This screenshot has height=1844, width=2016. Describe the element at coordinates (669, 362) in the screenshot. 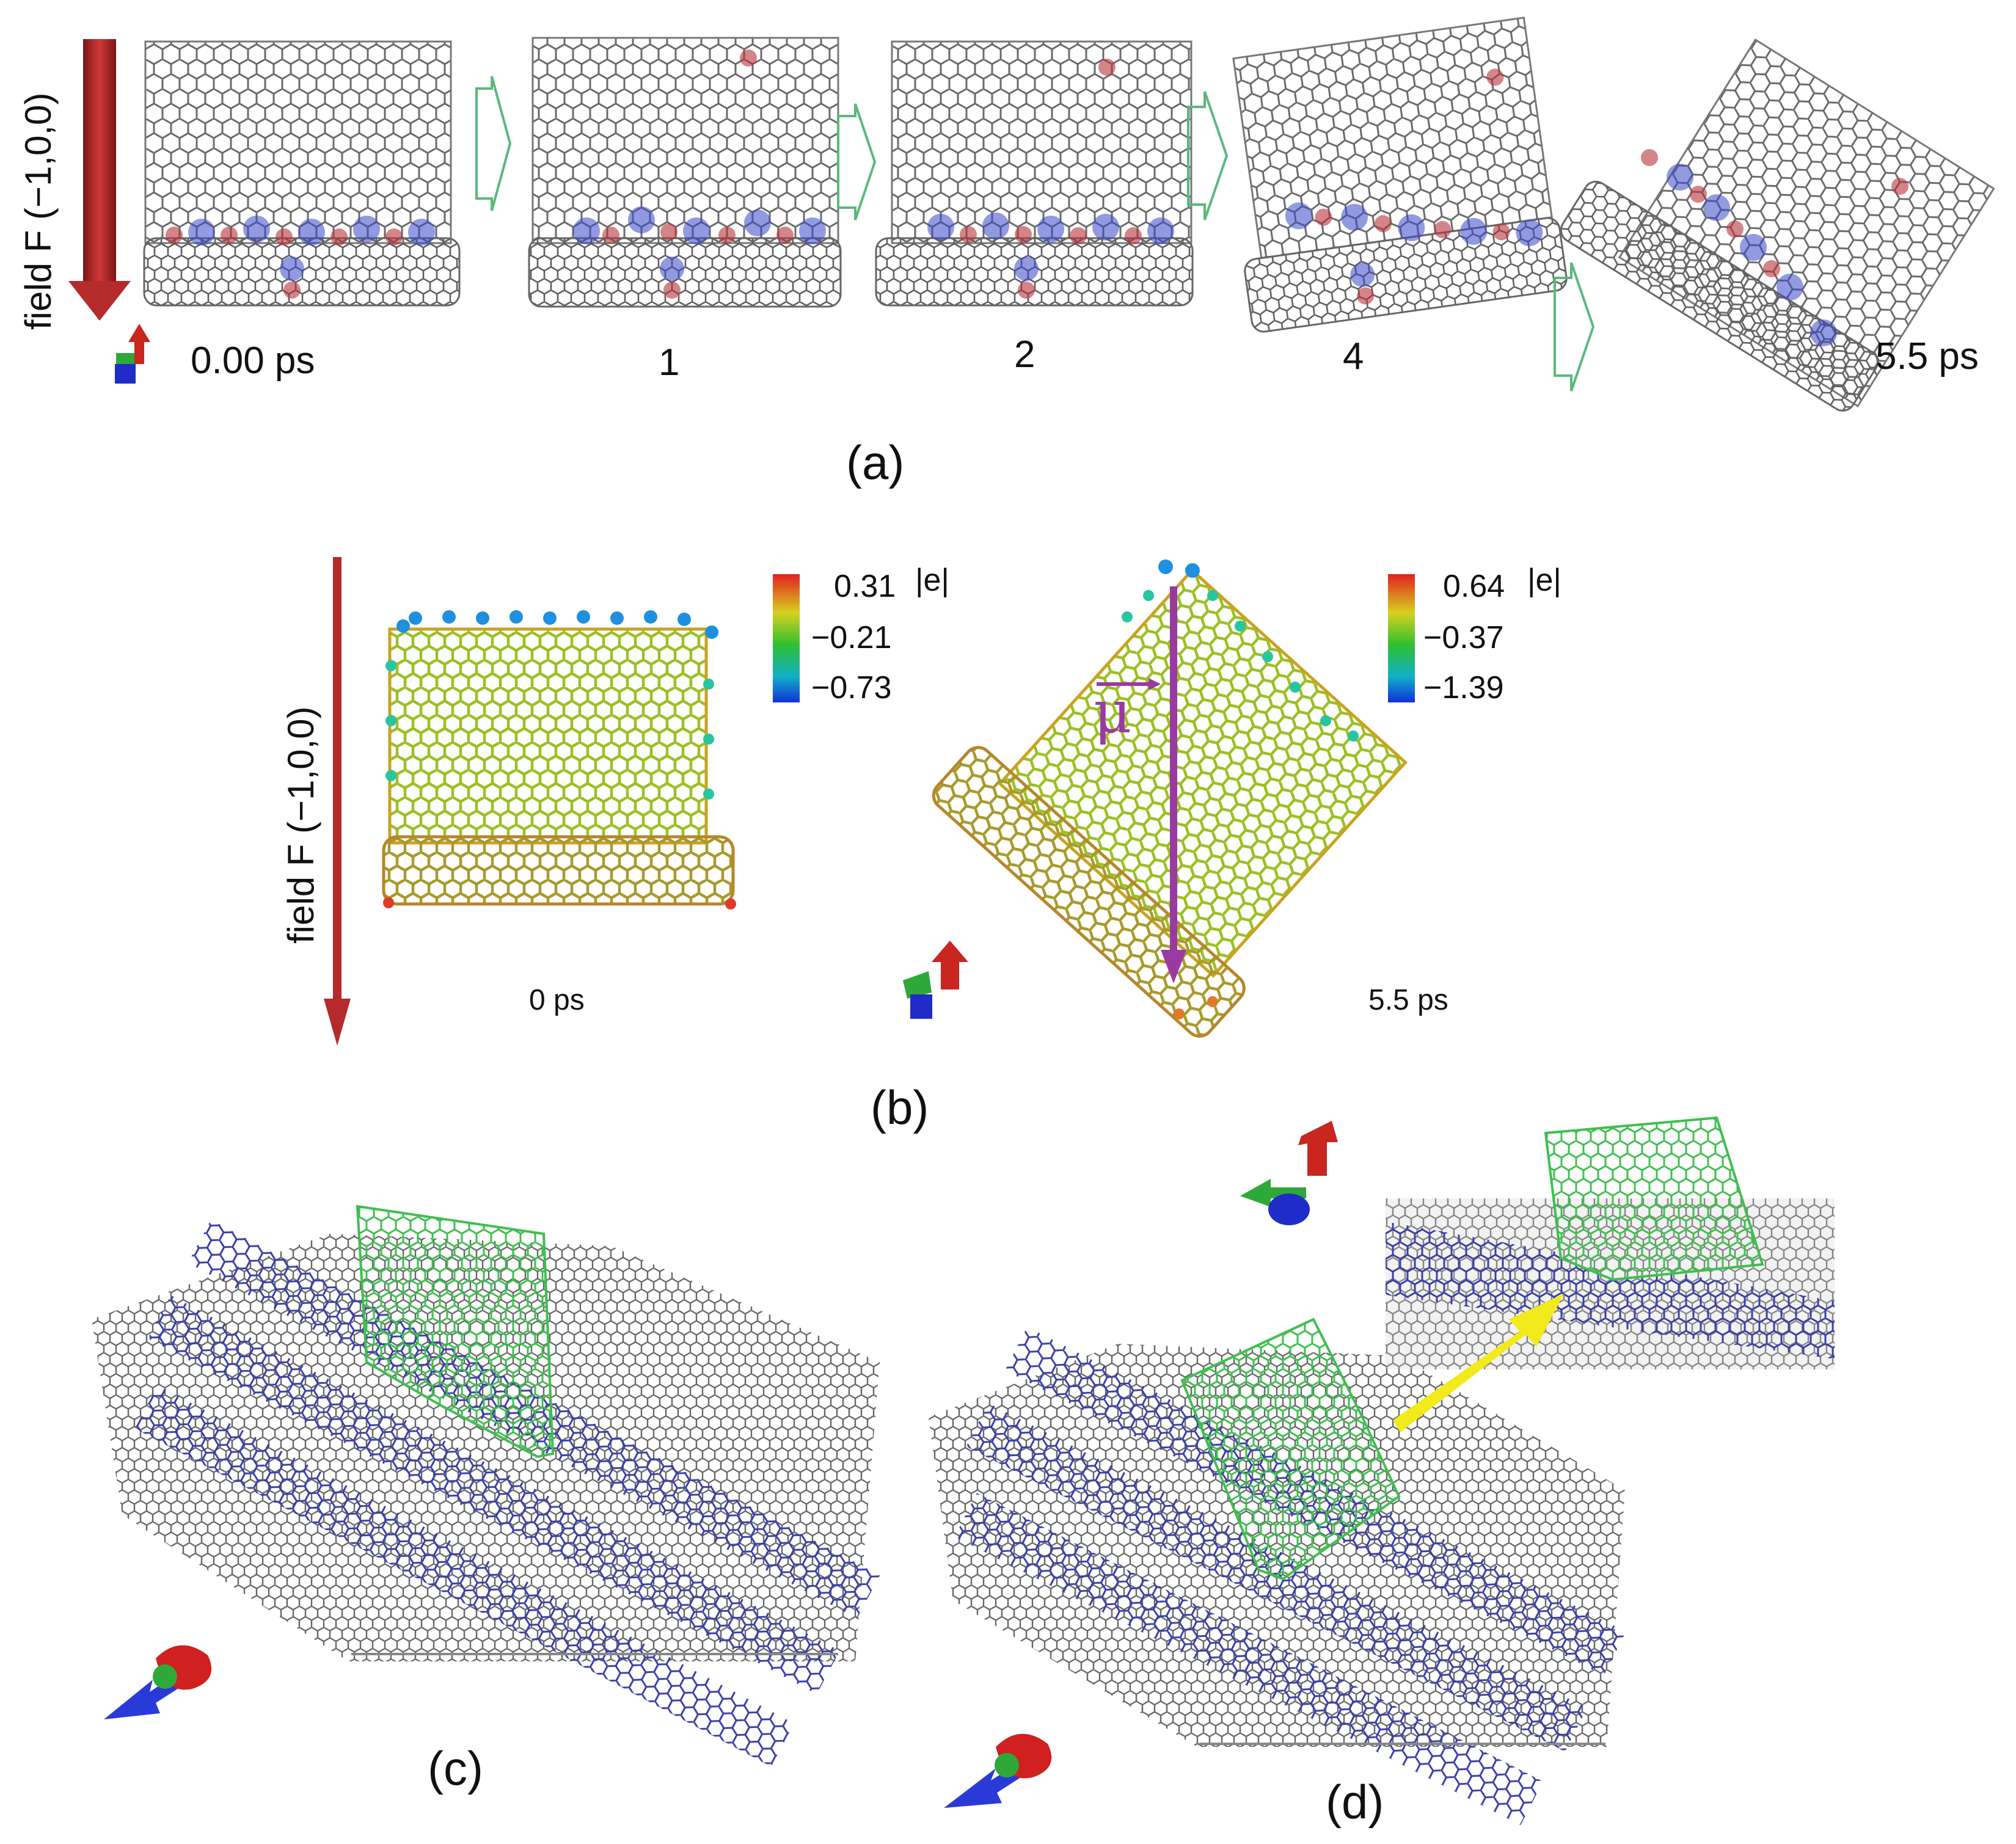

I see `time-label: 1` at that location.